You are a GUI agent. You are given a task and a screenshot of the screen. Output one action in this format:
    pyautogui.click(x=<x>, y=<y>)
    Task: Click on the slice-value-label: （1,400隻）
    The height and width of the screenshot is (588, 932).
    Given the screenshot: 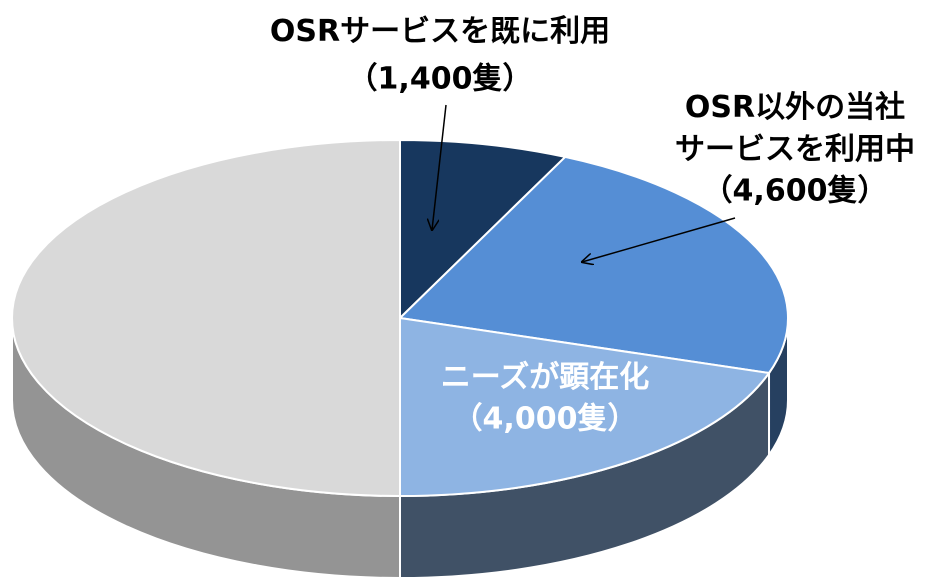 What is the action you would take?
    pyautogui.click(x=440, y=79)
    